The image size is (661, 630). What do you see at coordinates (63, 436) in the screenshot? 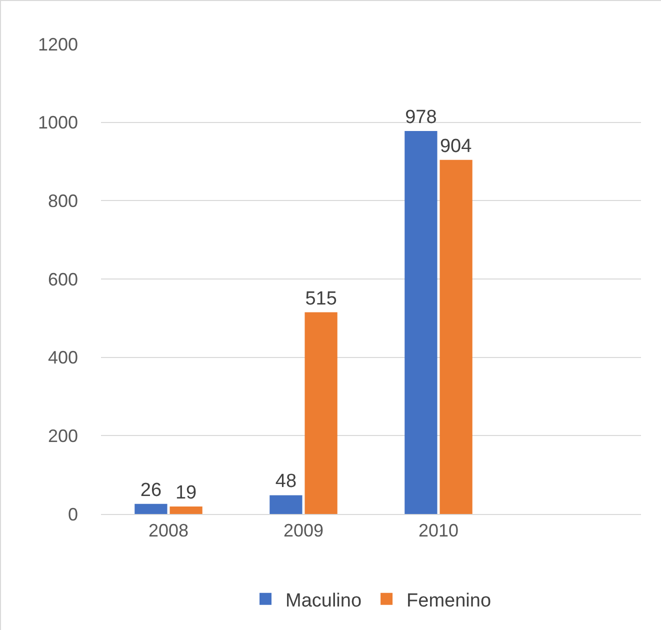
I see `y-tick-label: 200` at bounding box center [63, 436].